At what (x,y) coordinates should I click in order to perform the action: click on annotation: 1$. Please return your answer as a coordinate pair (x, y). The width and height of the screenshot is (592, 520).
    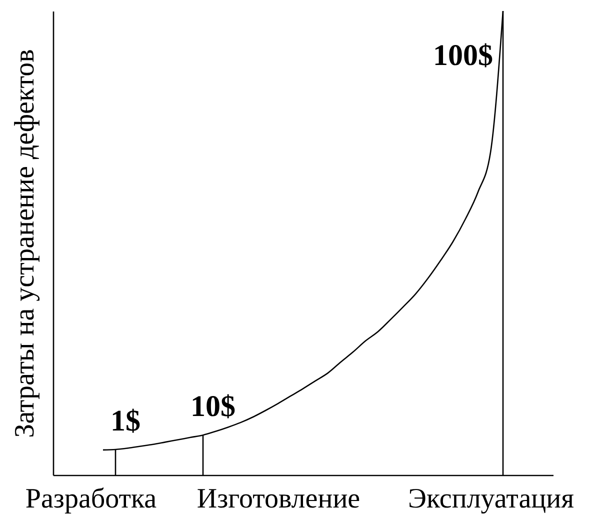
    Looking at the image, I should click on (125, 421).